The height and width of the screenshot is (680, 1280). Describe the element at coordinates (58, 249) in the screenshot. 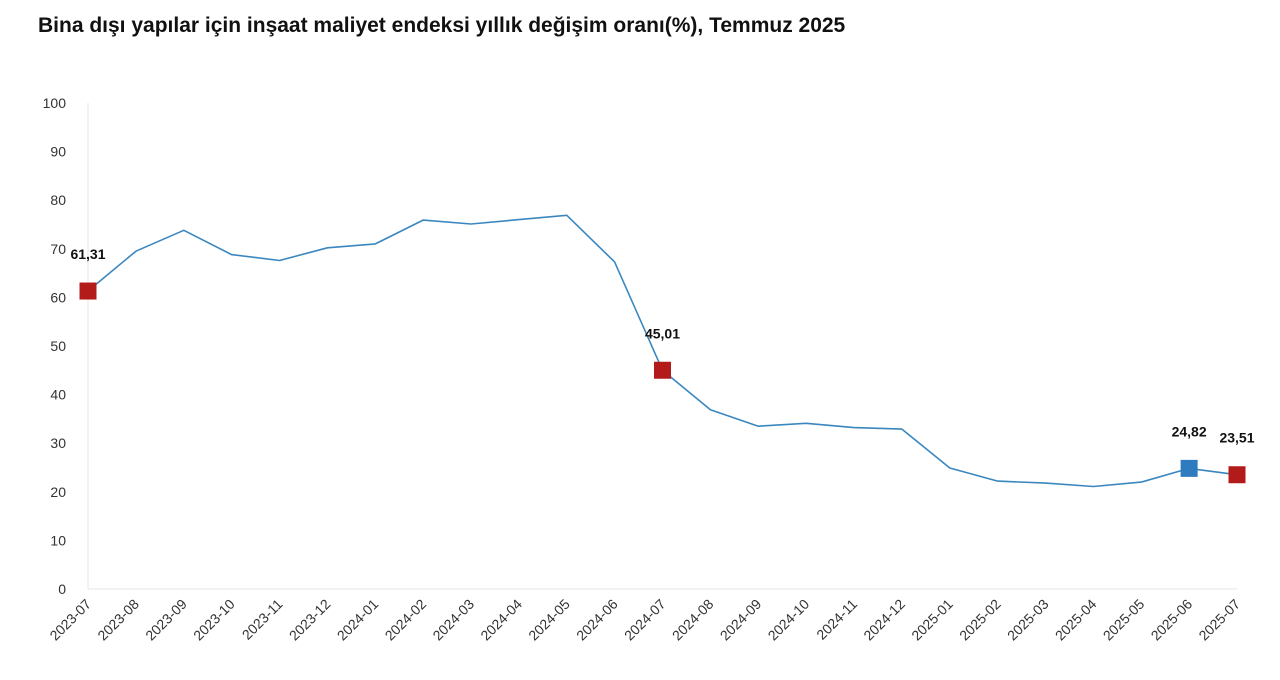

I see `y-tick-label: 70` at that location.